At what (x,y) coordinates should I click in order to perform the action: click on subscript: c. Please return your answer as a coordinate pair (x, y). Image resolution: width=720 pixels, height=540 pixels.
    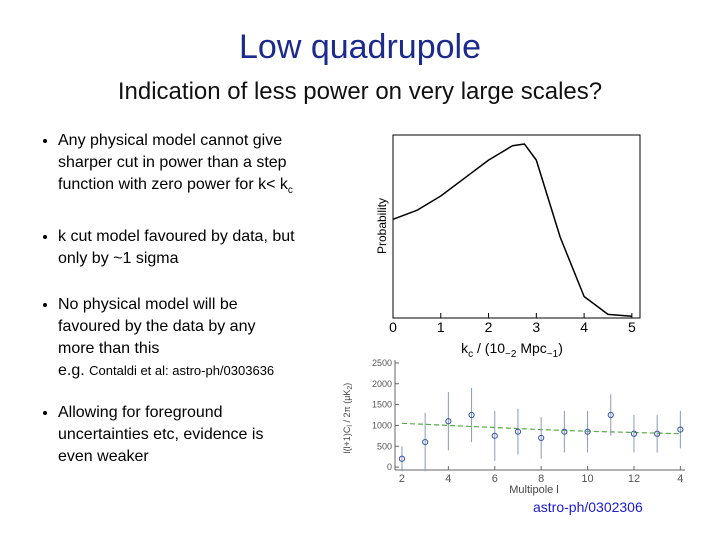
    Looking at the image, I should click on (290, 191).